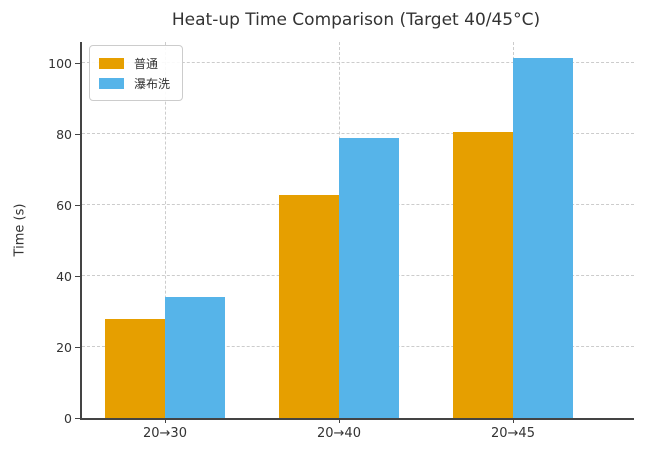  What do you see at coordinates (165, 433) in the screenshot?
I see `x-tick-label: 20→30` at bounding box center [165, 433].